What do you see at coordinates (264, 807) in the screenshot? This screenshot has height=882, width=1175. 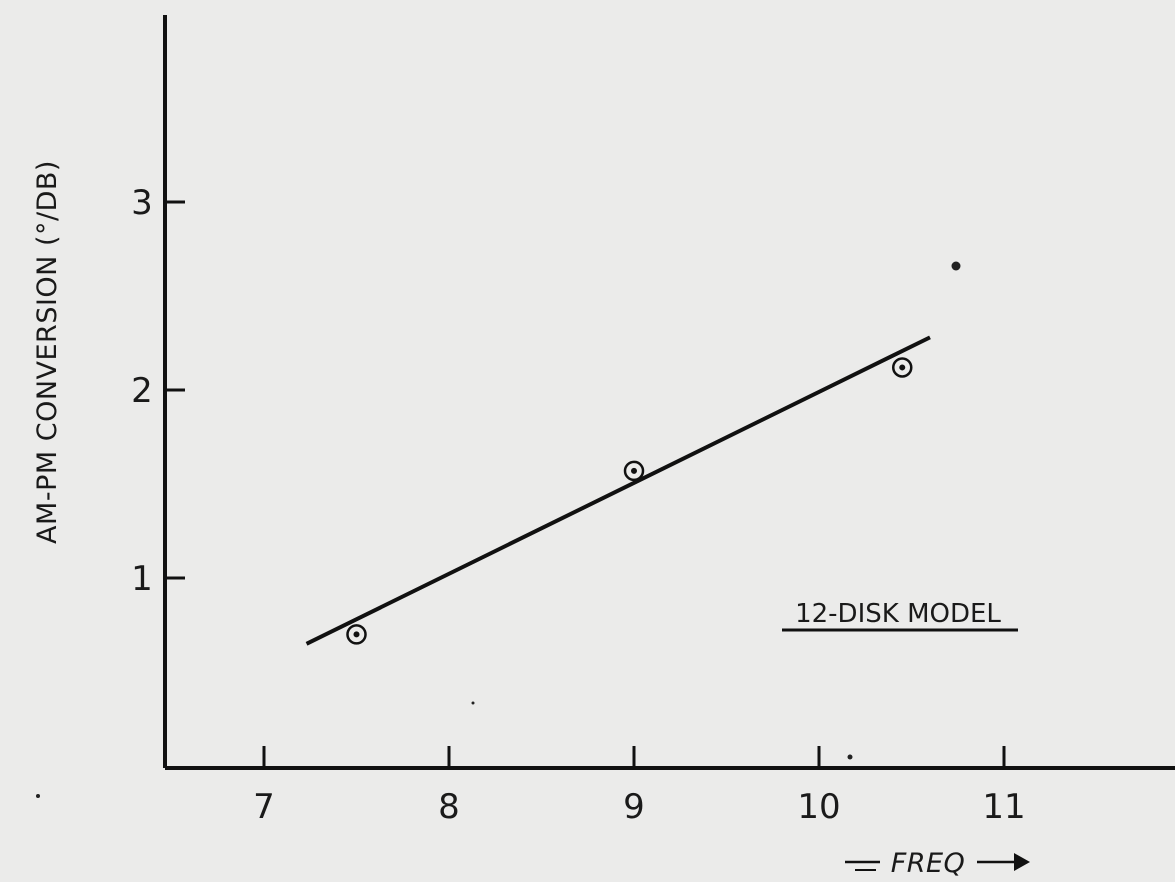 I see `x-tick-label: 7` at bounding box center [264, 807].